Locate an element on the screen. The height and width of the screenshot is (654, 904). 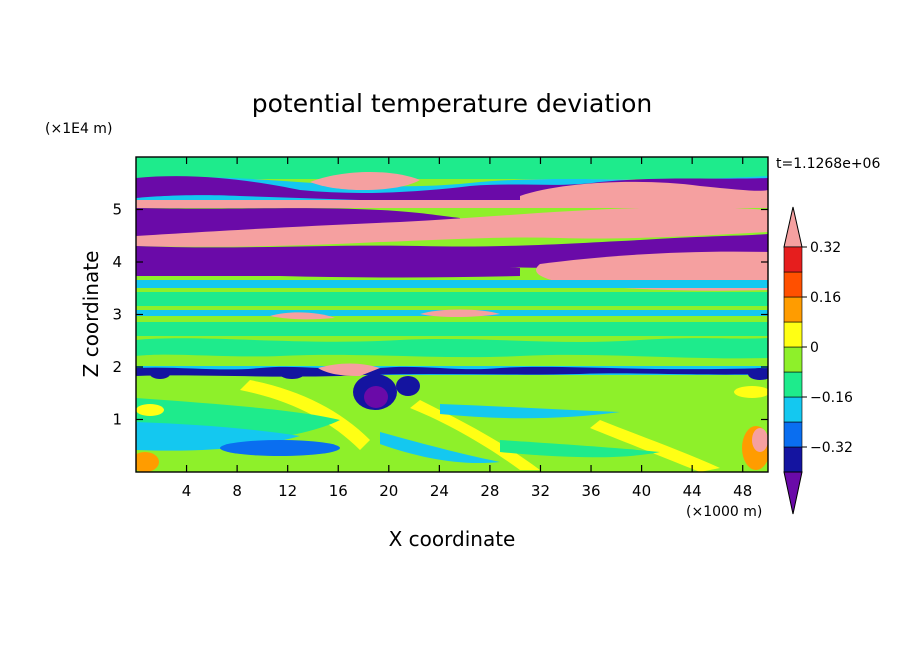
x-tick-label: 44 is located at coordinates (692, 491).